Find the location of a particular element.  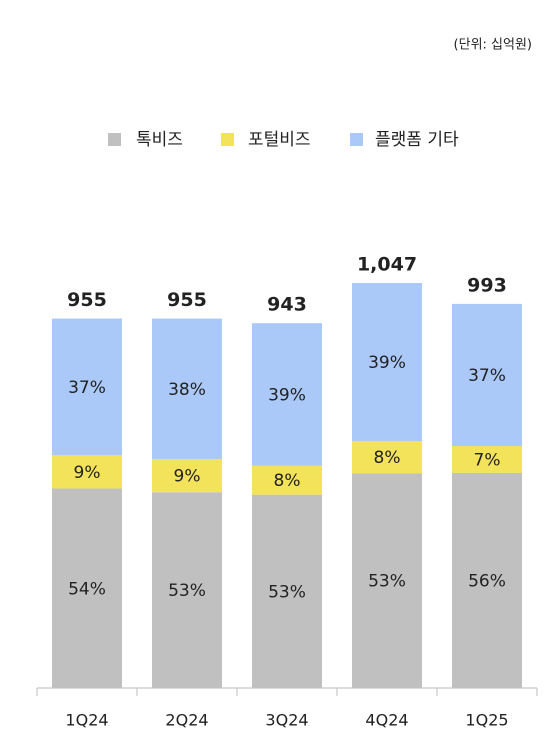

segment-label: 7% is located at coordinates (487, 460).